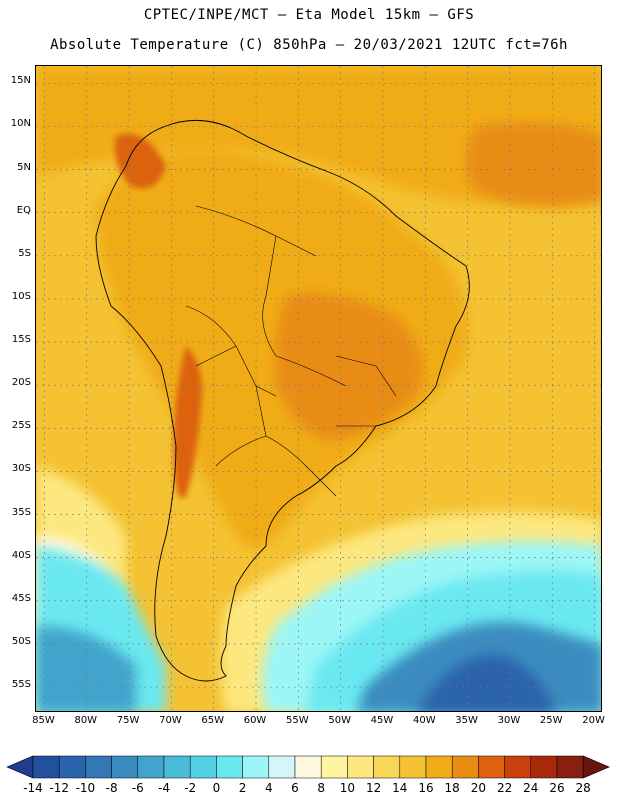 The height and width of the screenshot is (800, 618). What do you see at coordinates (24, 167) in the screenshot?
I see `lat-tick-label: 5N` at bounding box center [24, 167].